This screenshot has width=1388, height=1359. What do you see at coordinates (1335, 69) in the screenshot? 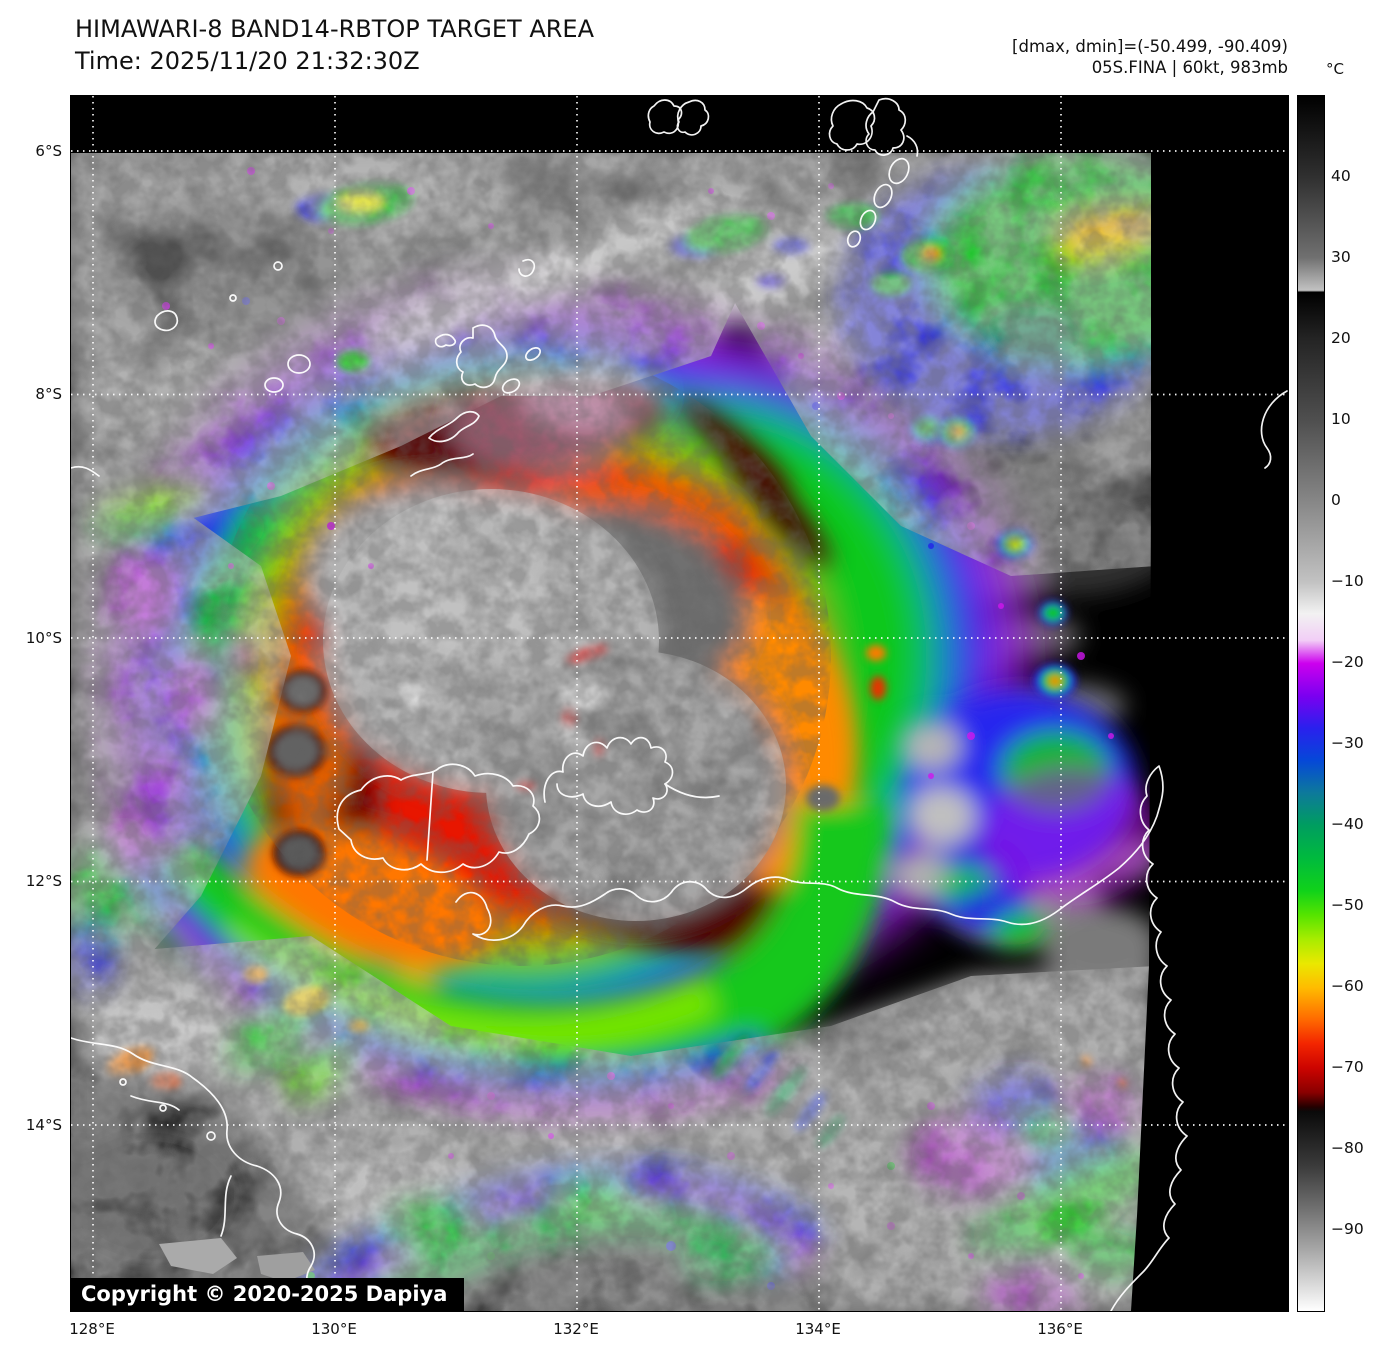
I see `colorbar-unit-label: °C` at bounding box center [1335, 69].